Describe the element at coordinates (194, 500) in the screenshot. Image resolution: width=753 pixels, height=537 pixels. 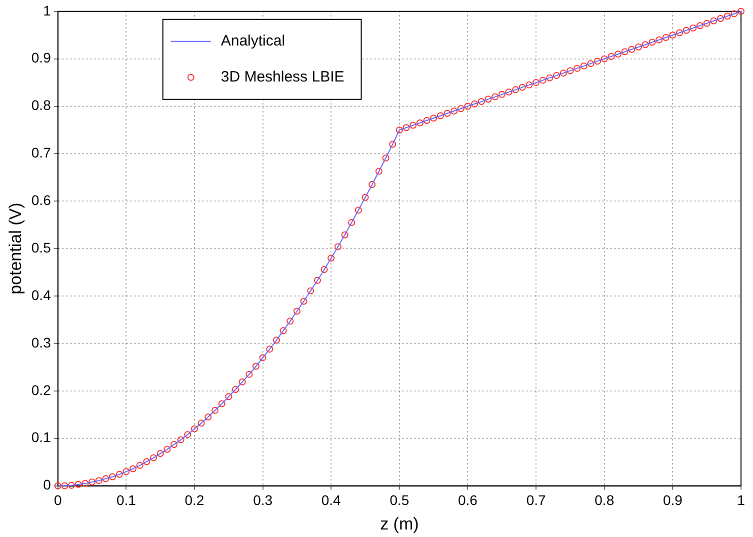
I see `x-tick-label: 0.2` at that location.